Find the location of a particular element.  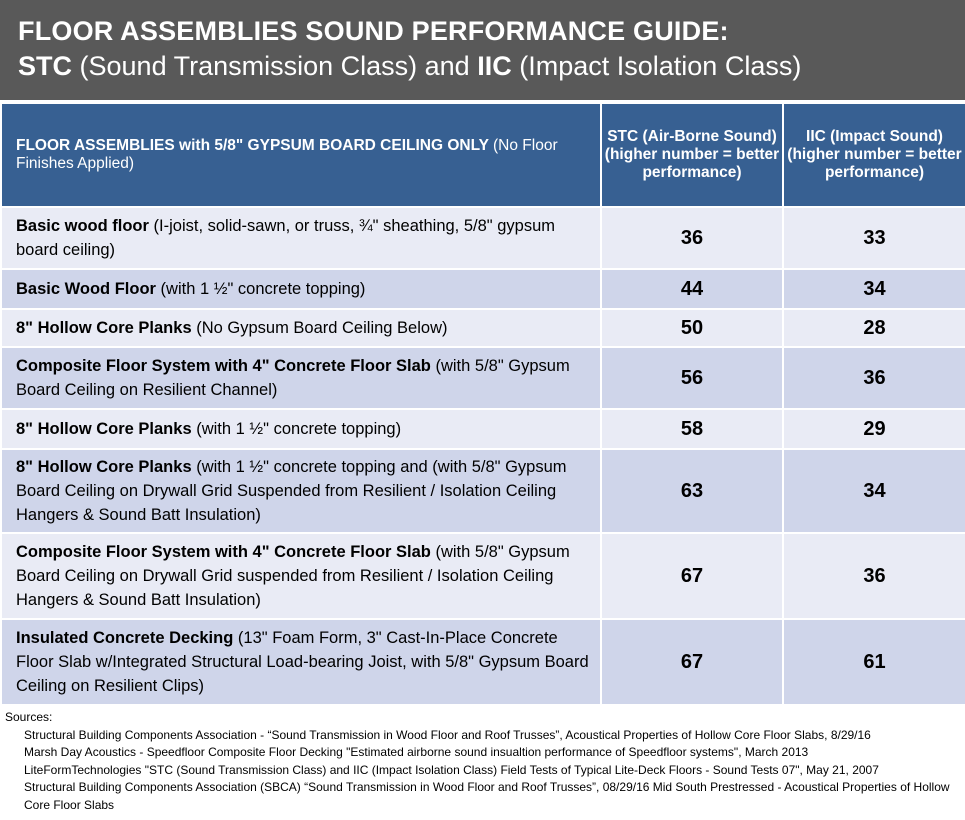

iic-value: 61 is located at coordinates (873, 662).